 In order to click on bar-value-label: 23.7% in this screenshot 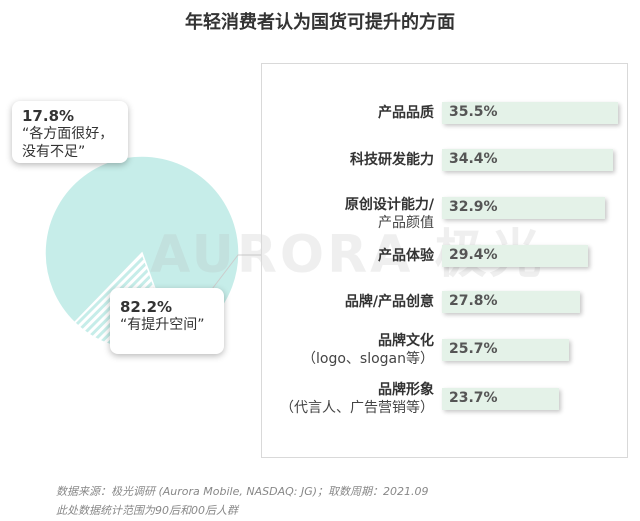, I will do `click(473, 398)`.